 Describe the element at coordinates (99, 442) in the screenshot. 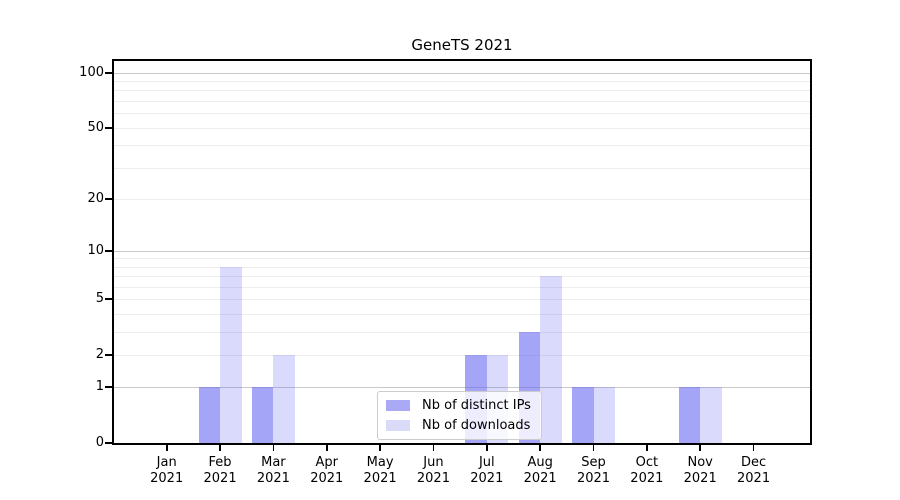

I see `y-tick-label: 0` at that location.